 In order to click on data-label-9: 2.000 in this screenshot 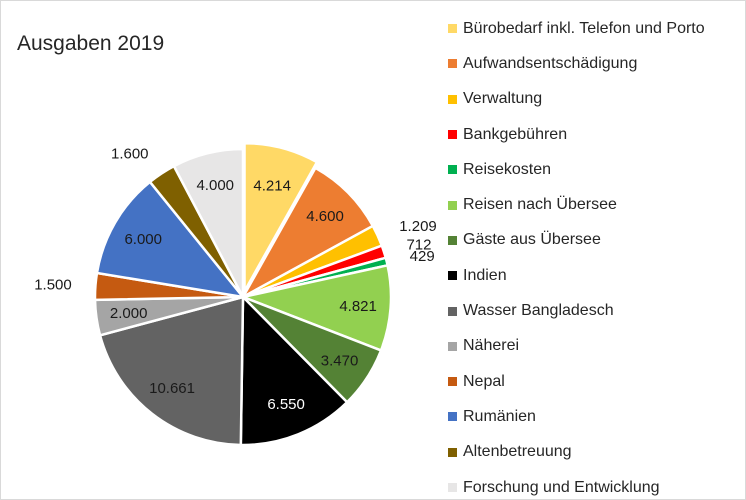, I will do `click(129, 313)`.